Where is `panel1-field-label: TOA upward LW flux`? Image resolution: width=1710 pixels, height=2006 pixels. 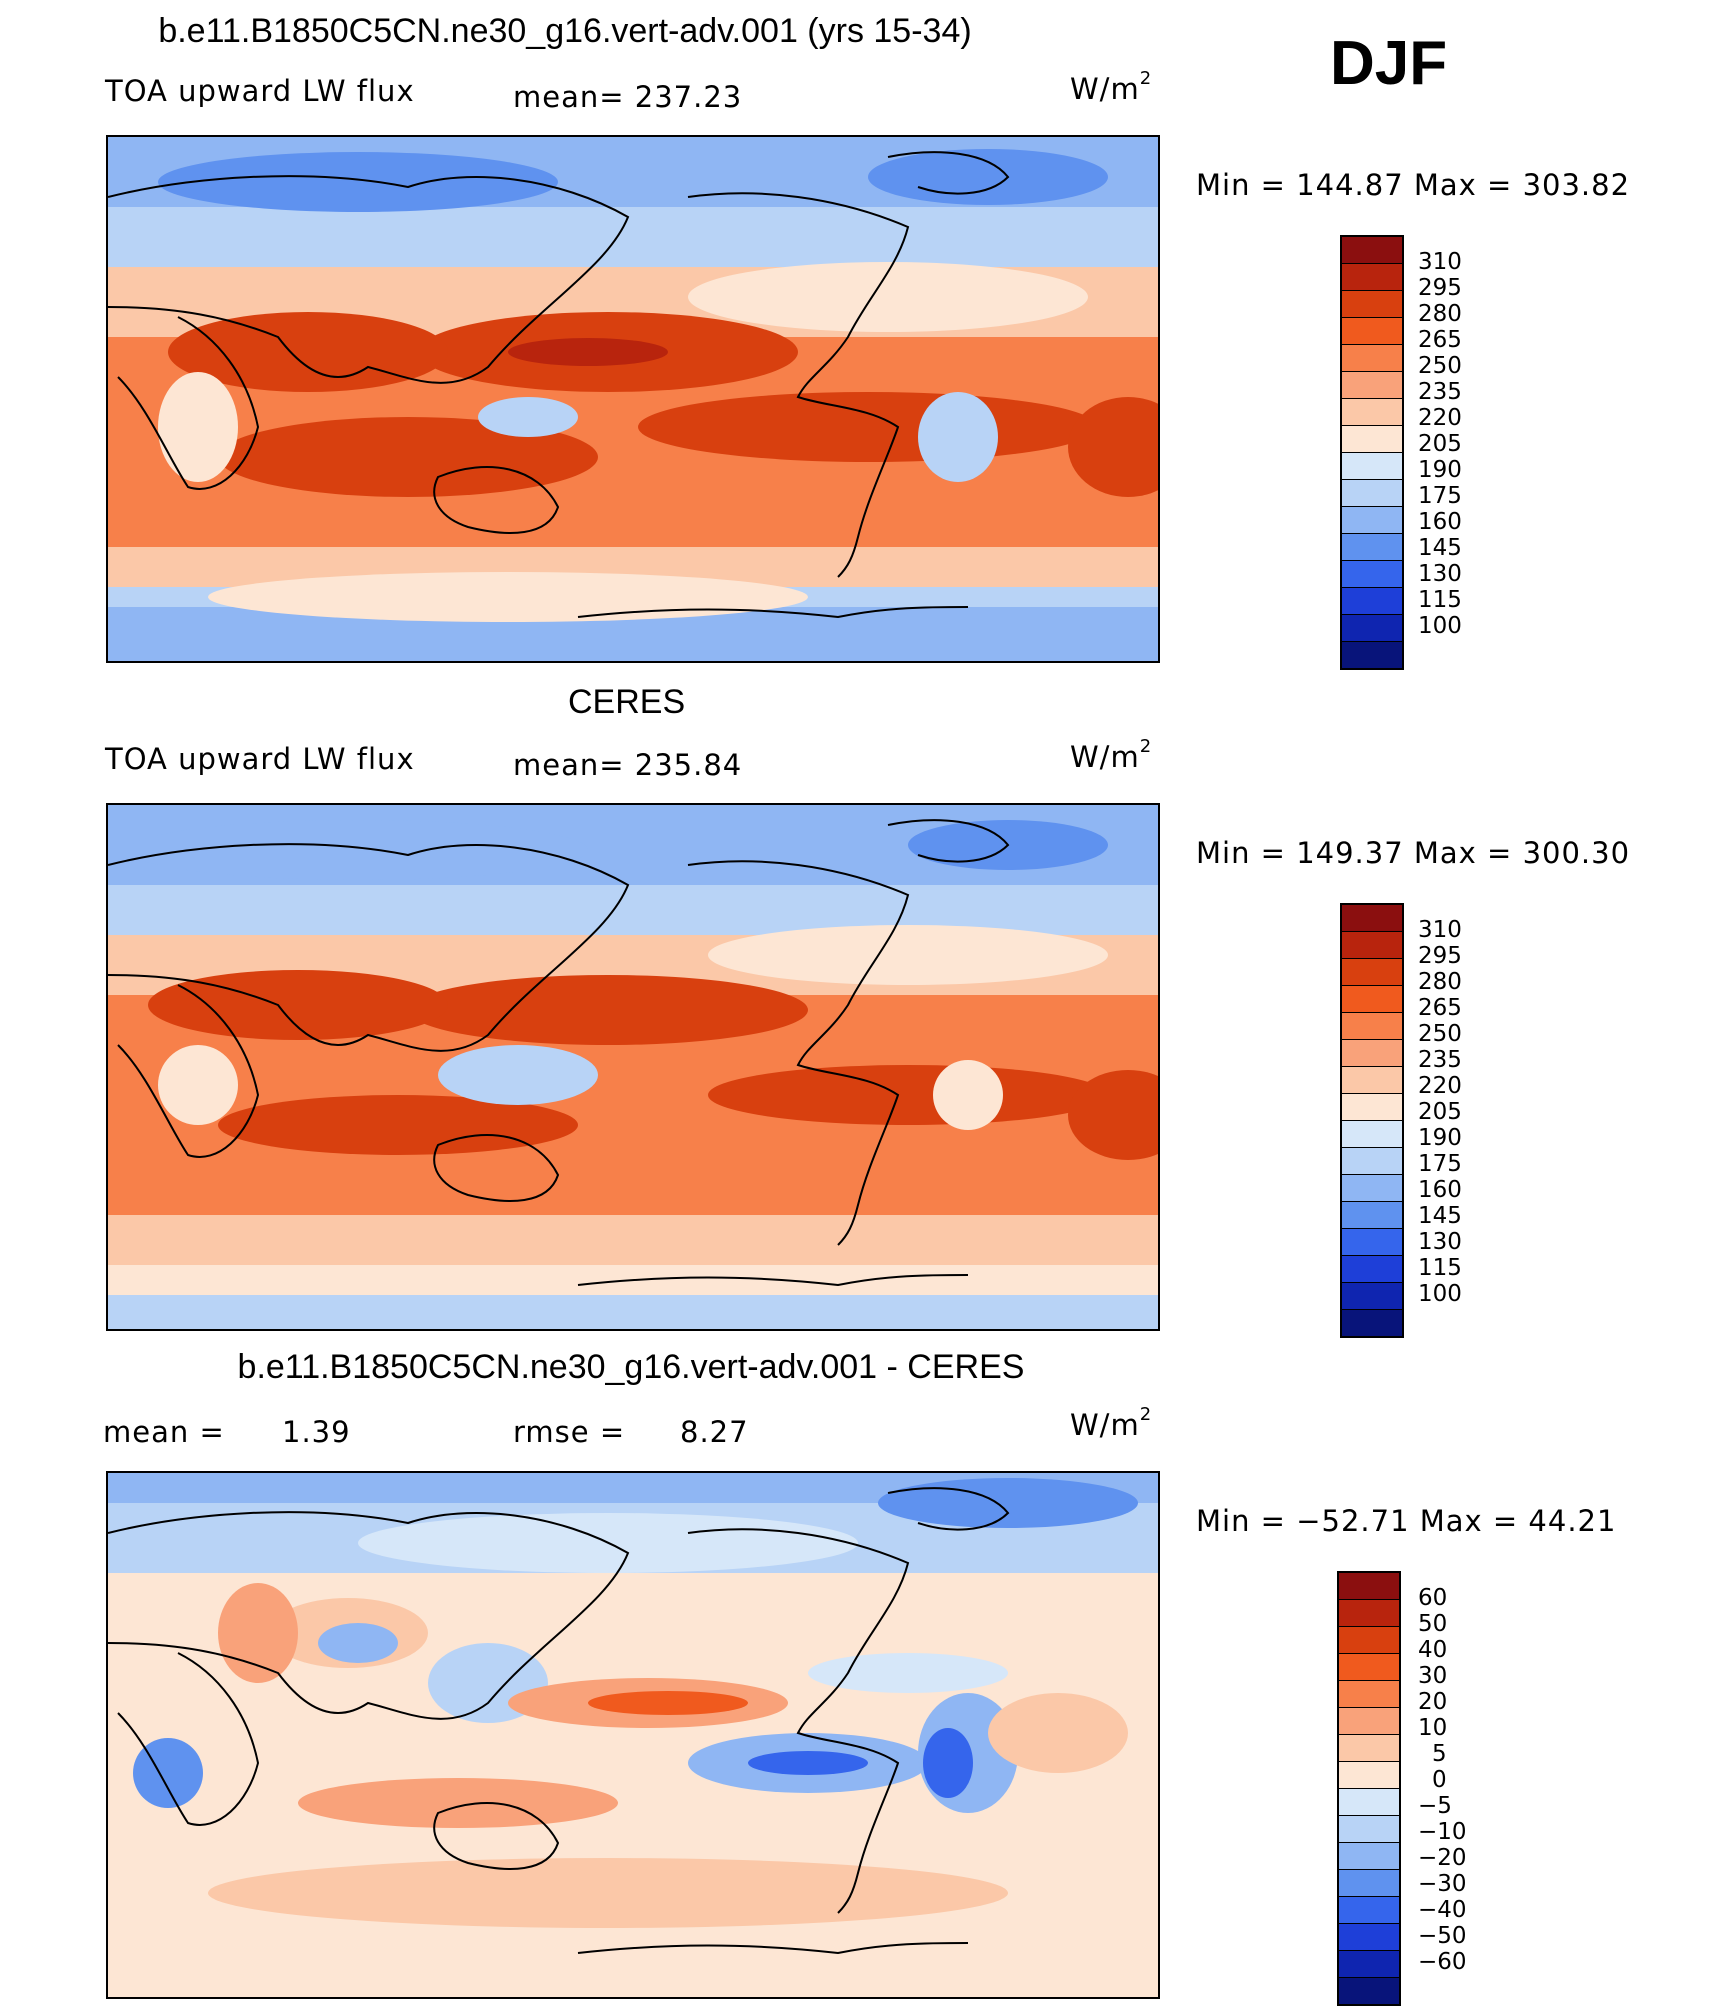 panel1-field-label: TOA upward LW flux is located at coordinates (260, 91).